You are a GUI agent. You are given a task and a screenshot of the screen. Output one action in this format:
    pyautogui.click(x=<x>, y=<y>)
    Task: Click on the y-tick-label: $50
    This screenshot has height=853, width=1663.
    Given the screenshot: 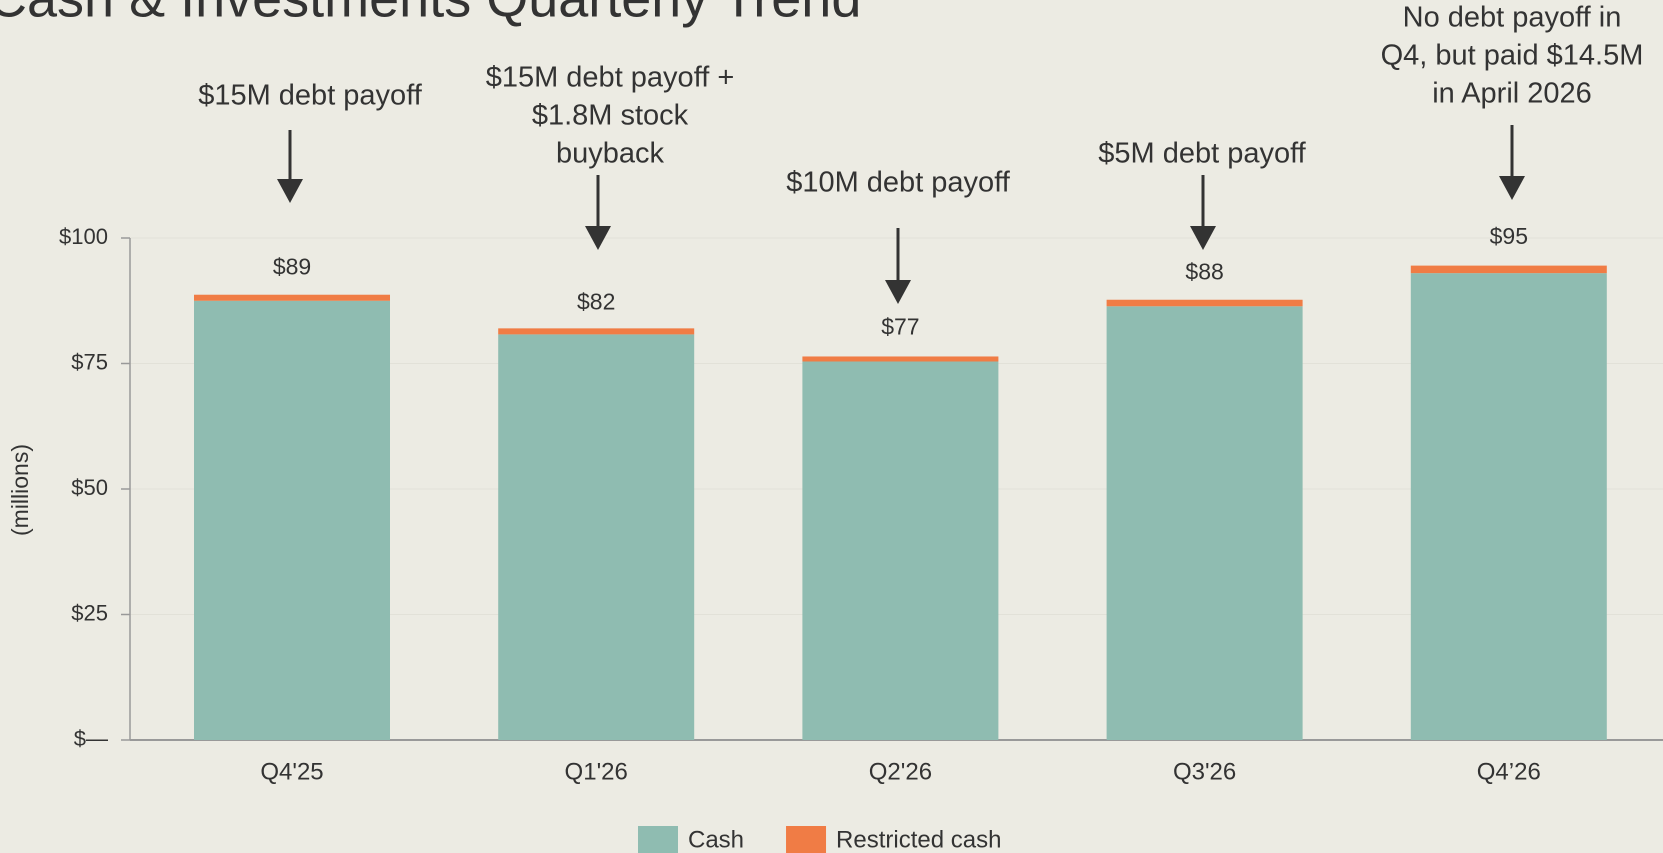 What is the action you would take?
    pyautogui.click(x=89, y=487)
    